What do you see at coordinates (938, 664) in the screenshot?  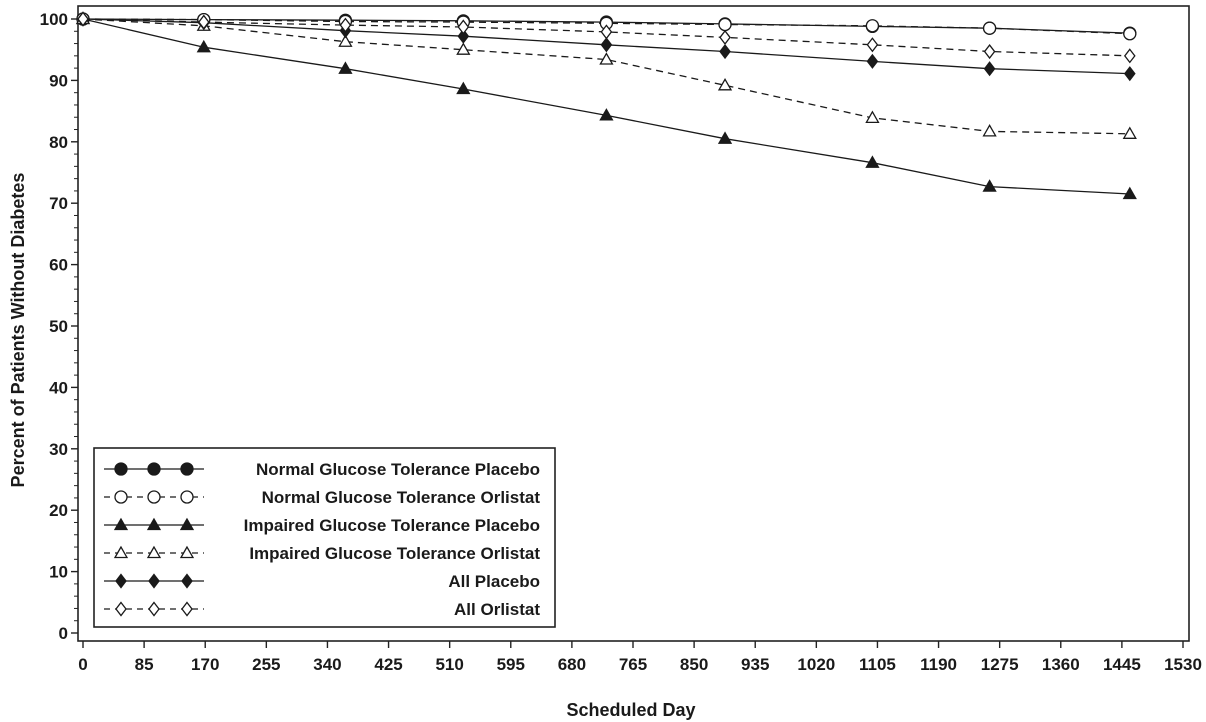 I see `x-tick-label: 1190` at bounding box center [938, 664].